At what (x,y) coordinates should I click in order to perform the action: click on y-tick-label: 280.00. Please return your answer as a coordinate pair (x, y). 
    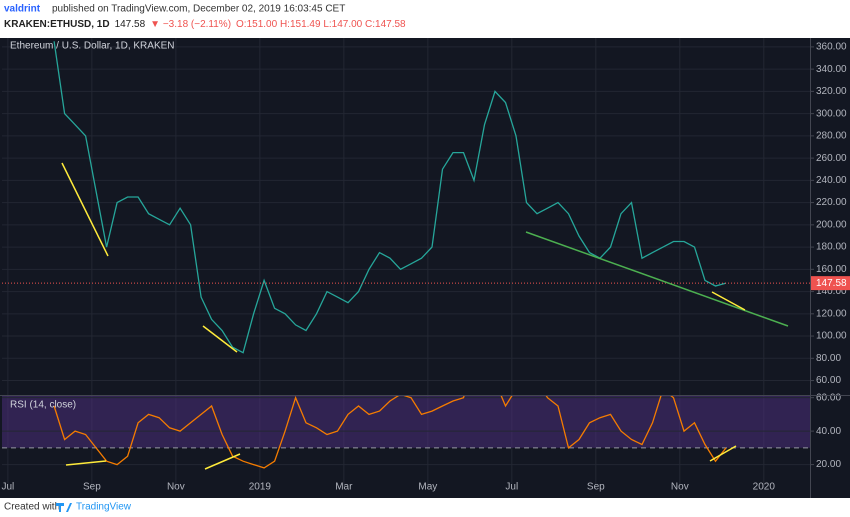
    Looking at the image, I should click on (831, 136).